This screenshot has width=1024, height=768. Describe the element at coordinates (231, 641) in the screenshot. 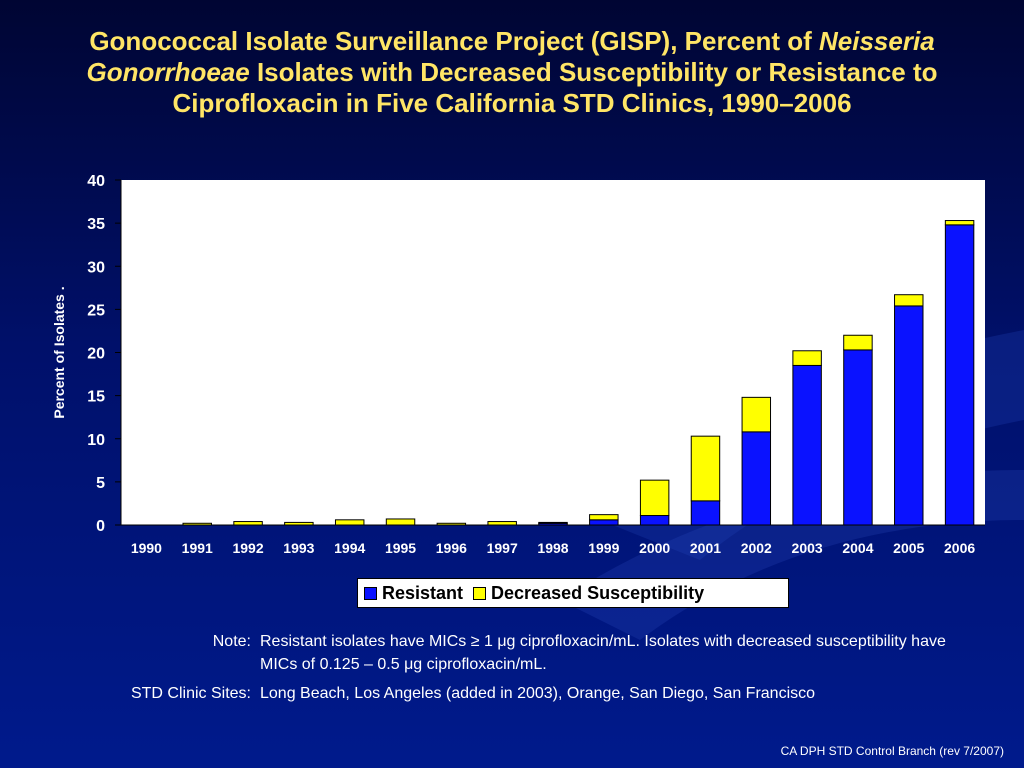

I see `note-label: Note:` at that location.